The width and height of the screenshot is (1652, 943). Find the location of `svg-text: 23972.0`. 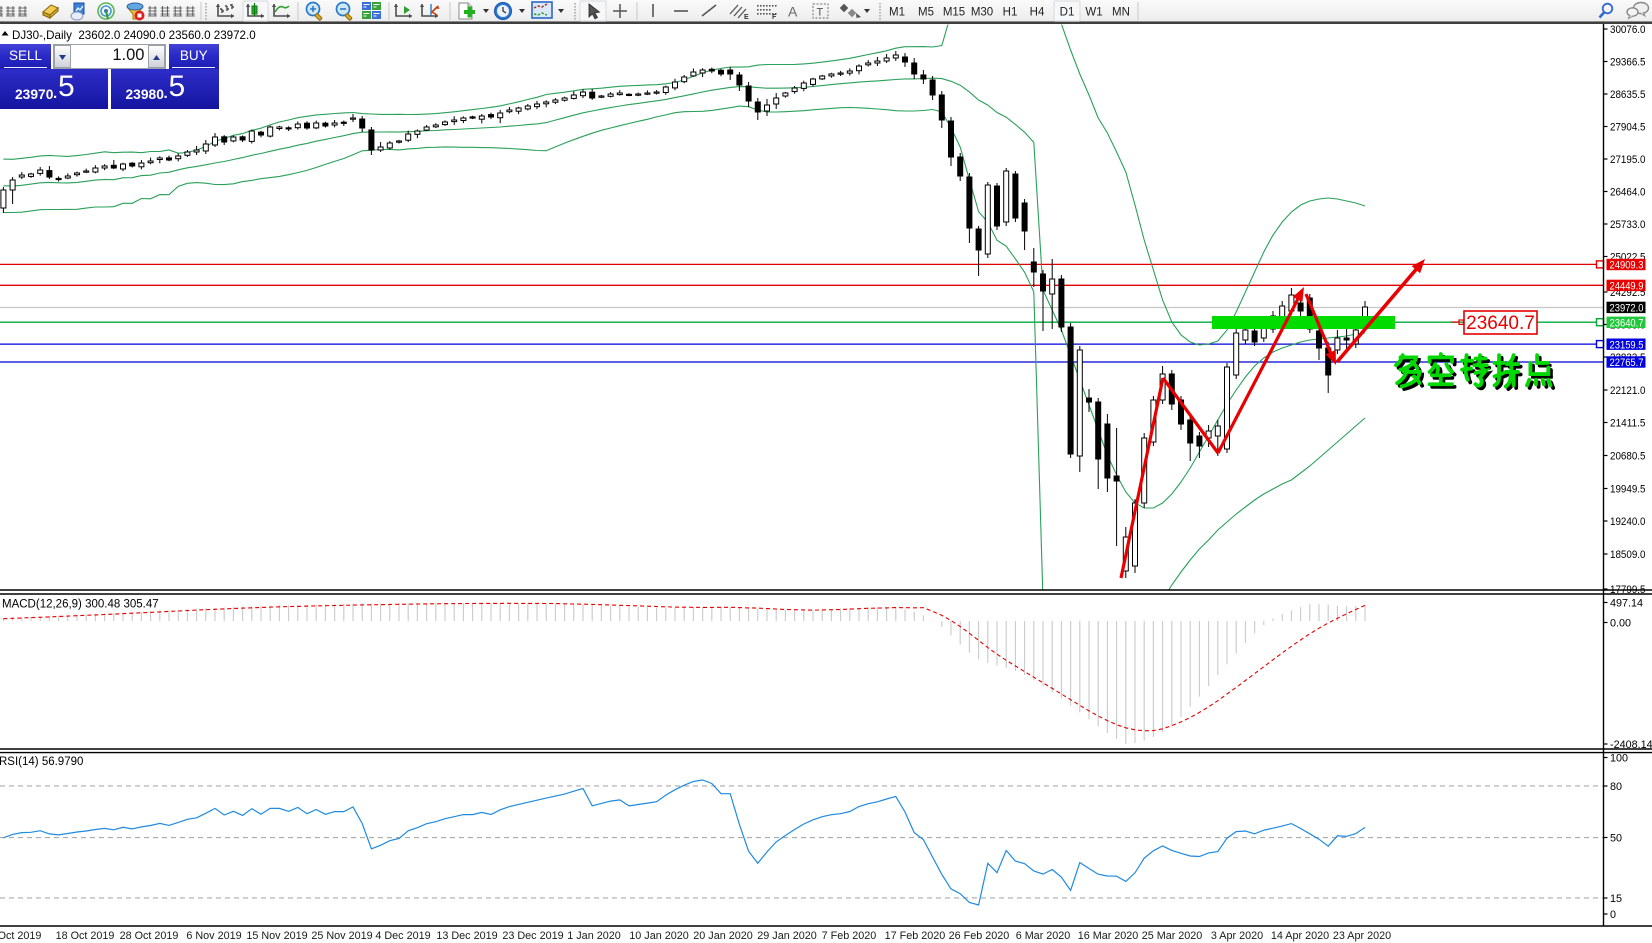

svg-text: 23972.0 is located at coordinates (1627, 309).